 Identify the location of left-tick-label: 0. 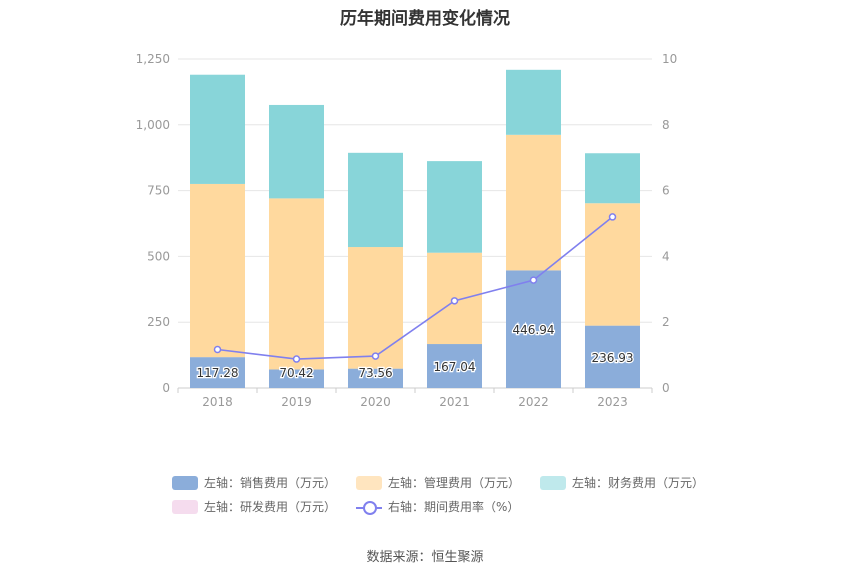
(166, 388).